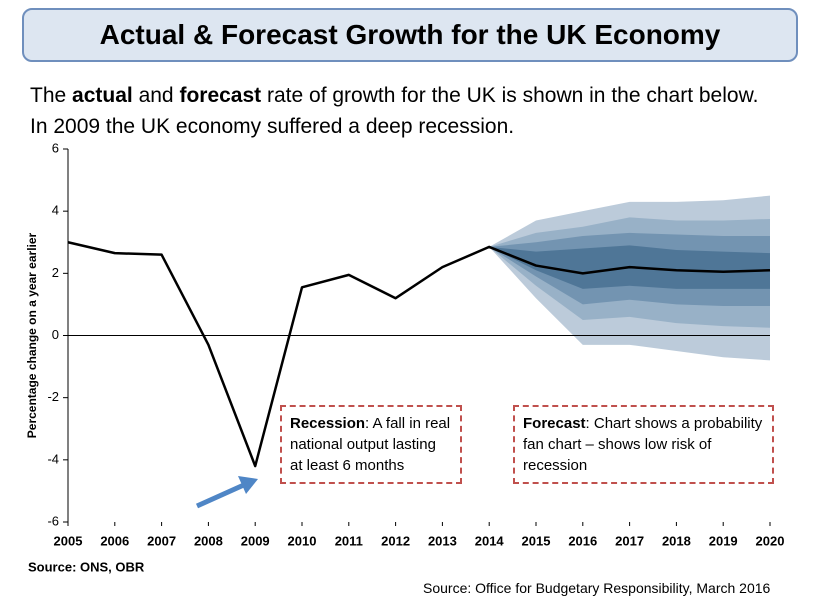  What do you see at coordinates (221, 495) in the screenshot?
I see `arrow` at bounding box center [221, 495].